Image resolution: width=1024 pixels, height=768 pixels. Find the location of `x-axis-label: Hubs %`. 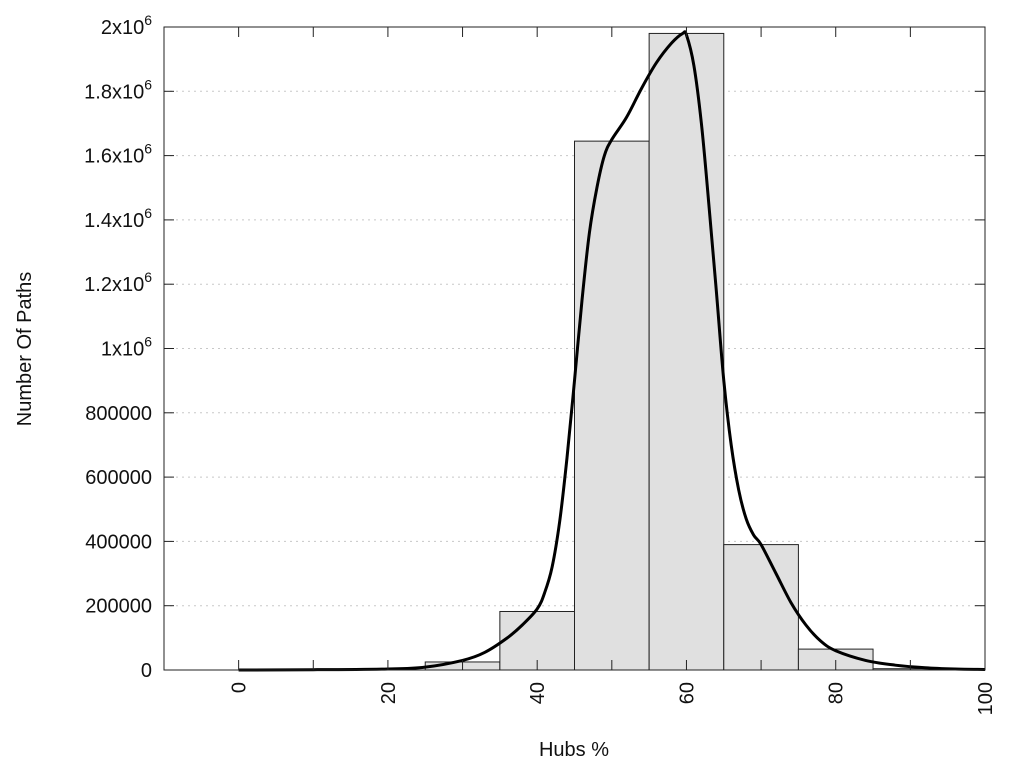

x-axis-label: Hubs % is located at coordinates (574, 750).